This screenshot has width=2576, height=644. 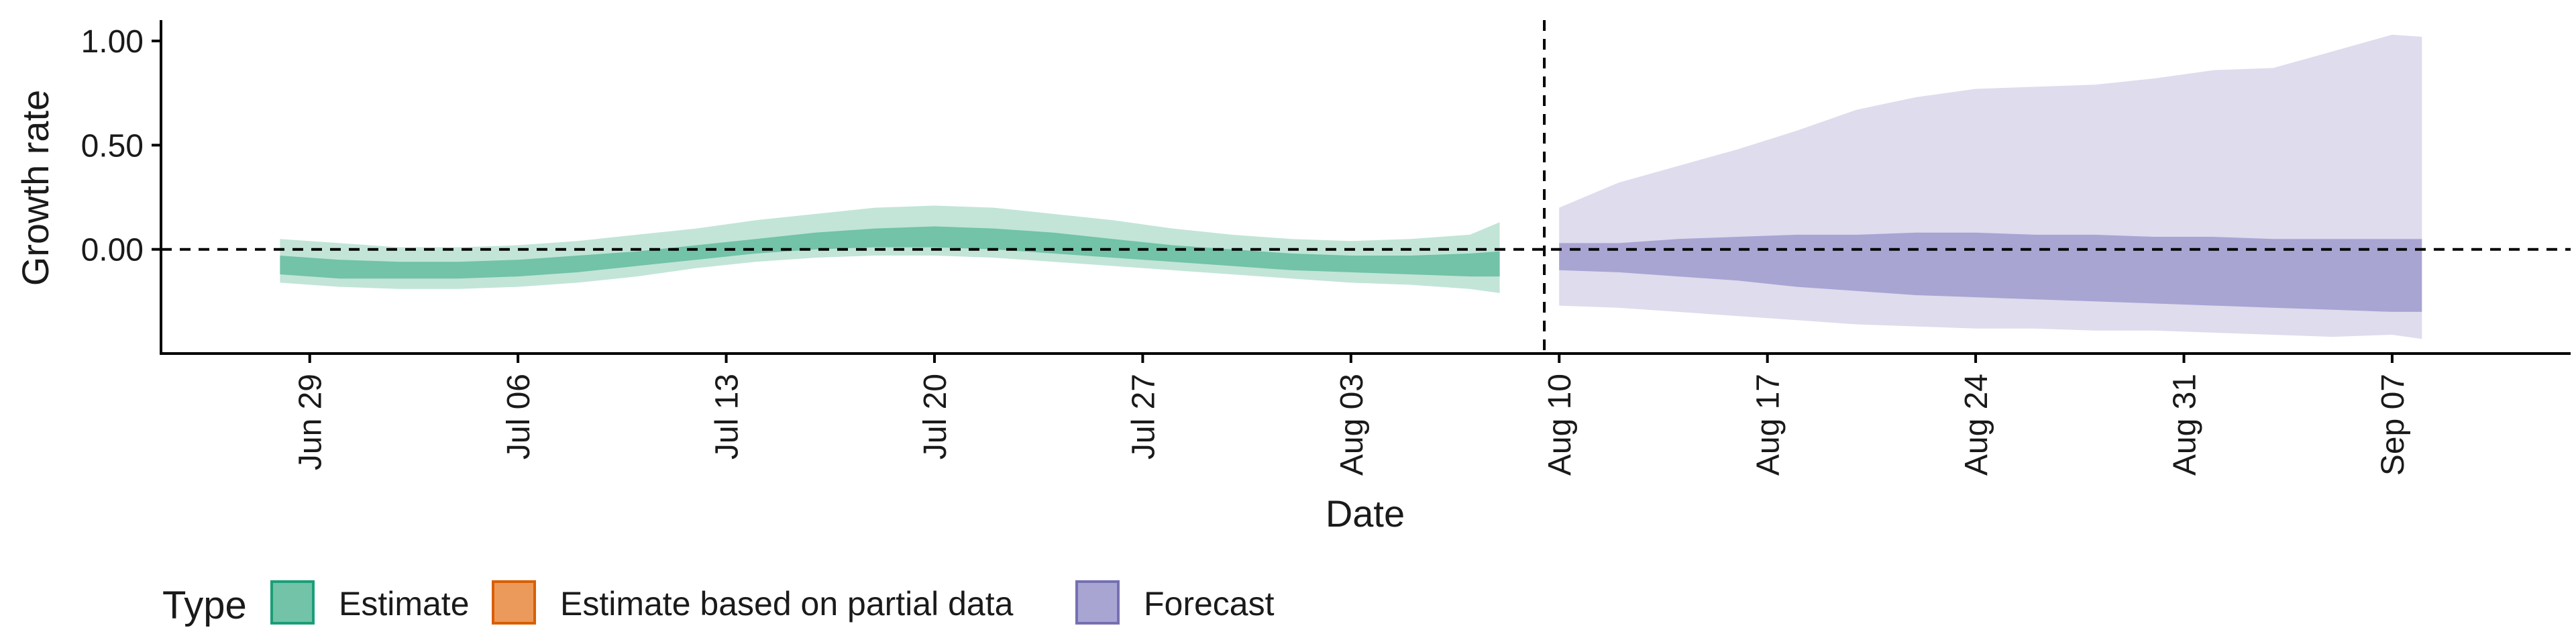 I want to click on y-tick-label: 1.00, so click(x=112, y=42).